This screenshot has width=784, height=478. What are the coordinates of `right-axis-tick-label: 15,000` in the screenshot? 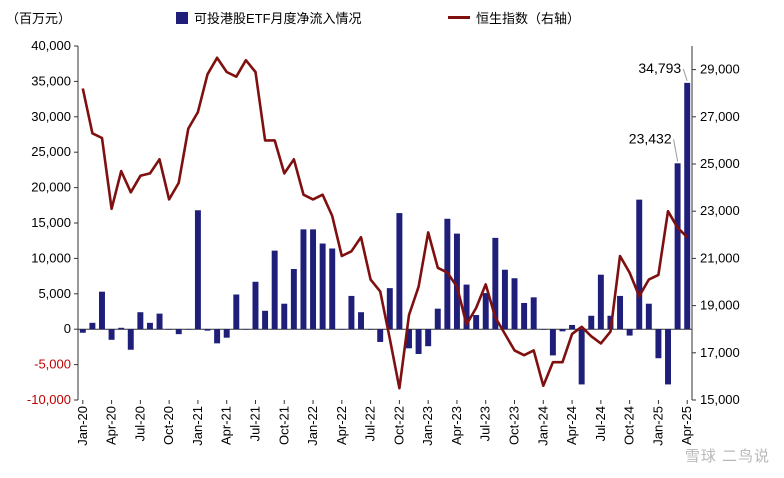 It's located at (720, 399).